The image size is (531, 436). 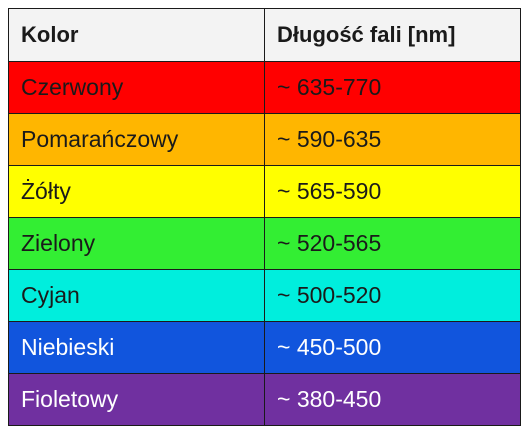 What do you see at coordinates (392, 87) in the screenshot?
I see `wavelength-cell: ~ 635-770` at bounding box center [392, 87].